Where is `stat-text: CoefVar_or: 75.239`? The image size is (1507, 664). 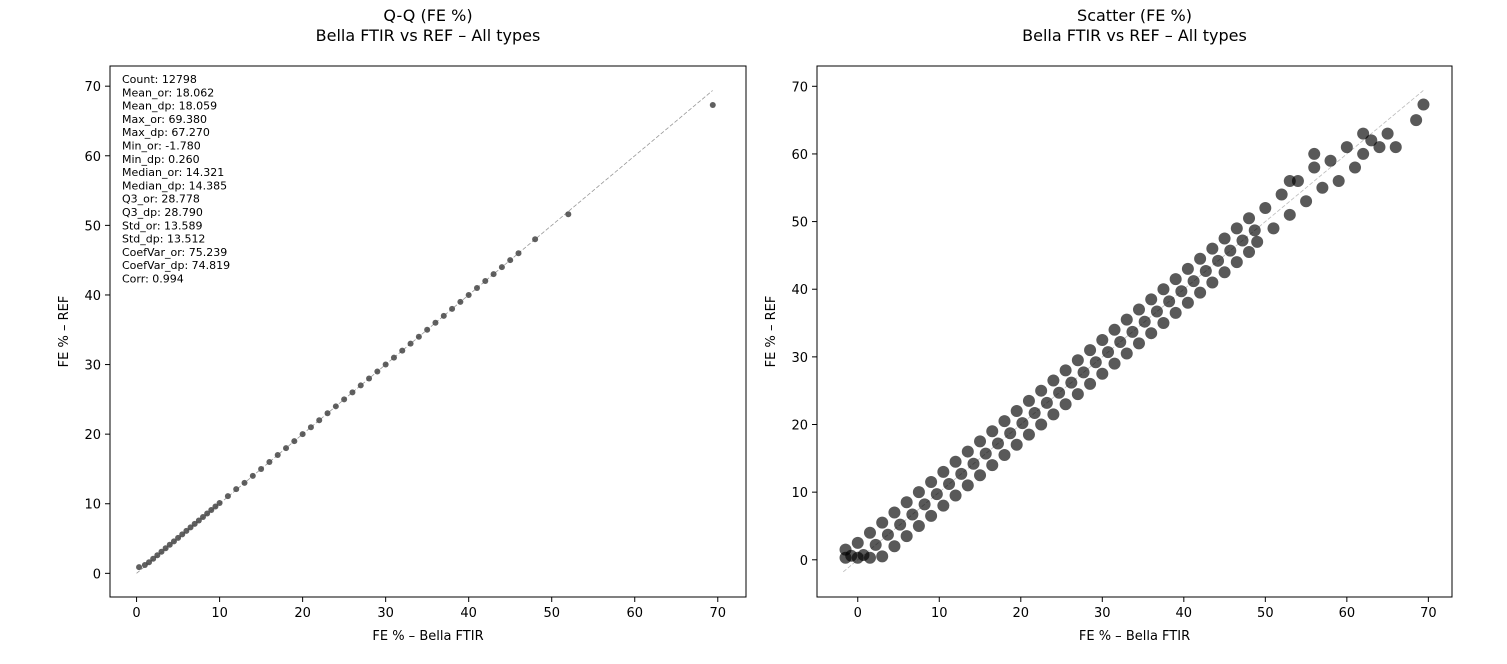 stat-text: CoefVar_or: 75.239 is located at coordinates (174, 252).